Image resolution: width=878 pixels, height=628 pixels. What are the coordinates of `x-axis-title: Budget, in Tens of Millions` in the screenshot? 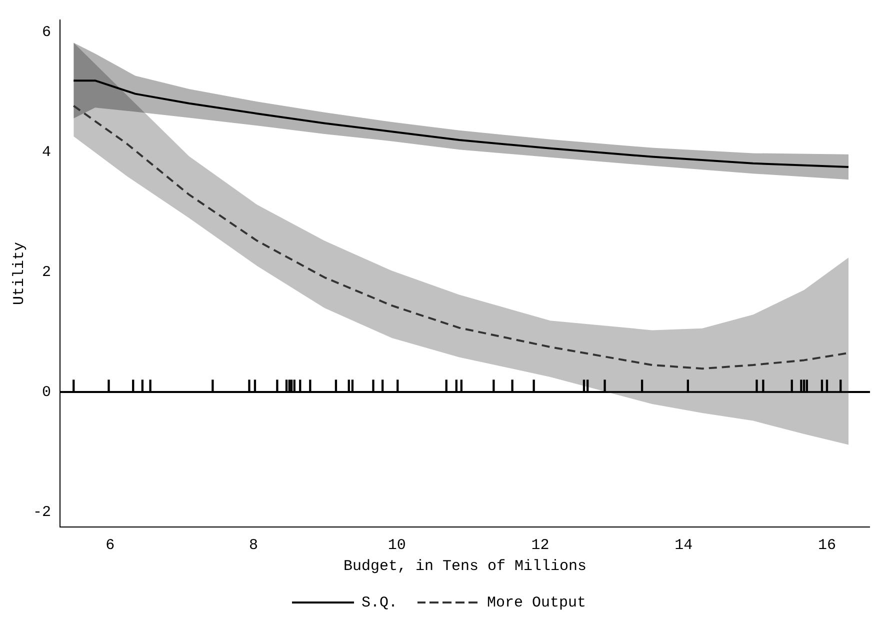 It's located at (465, 566).